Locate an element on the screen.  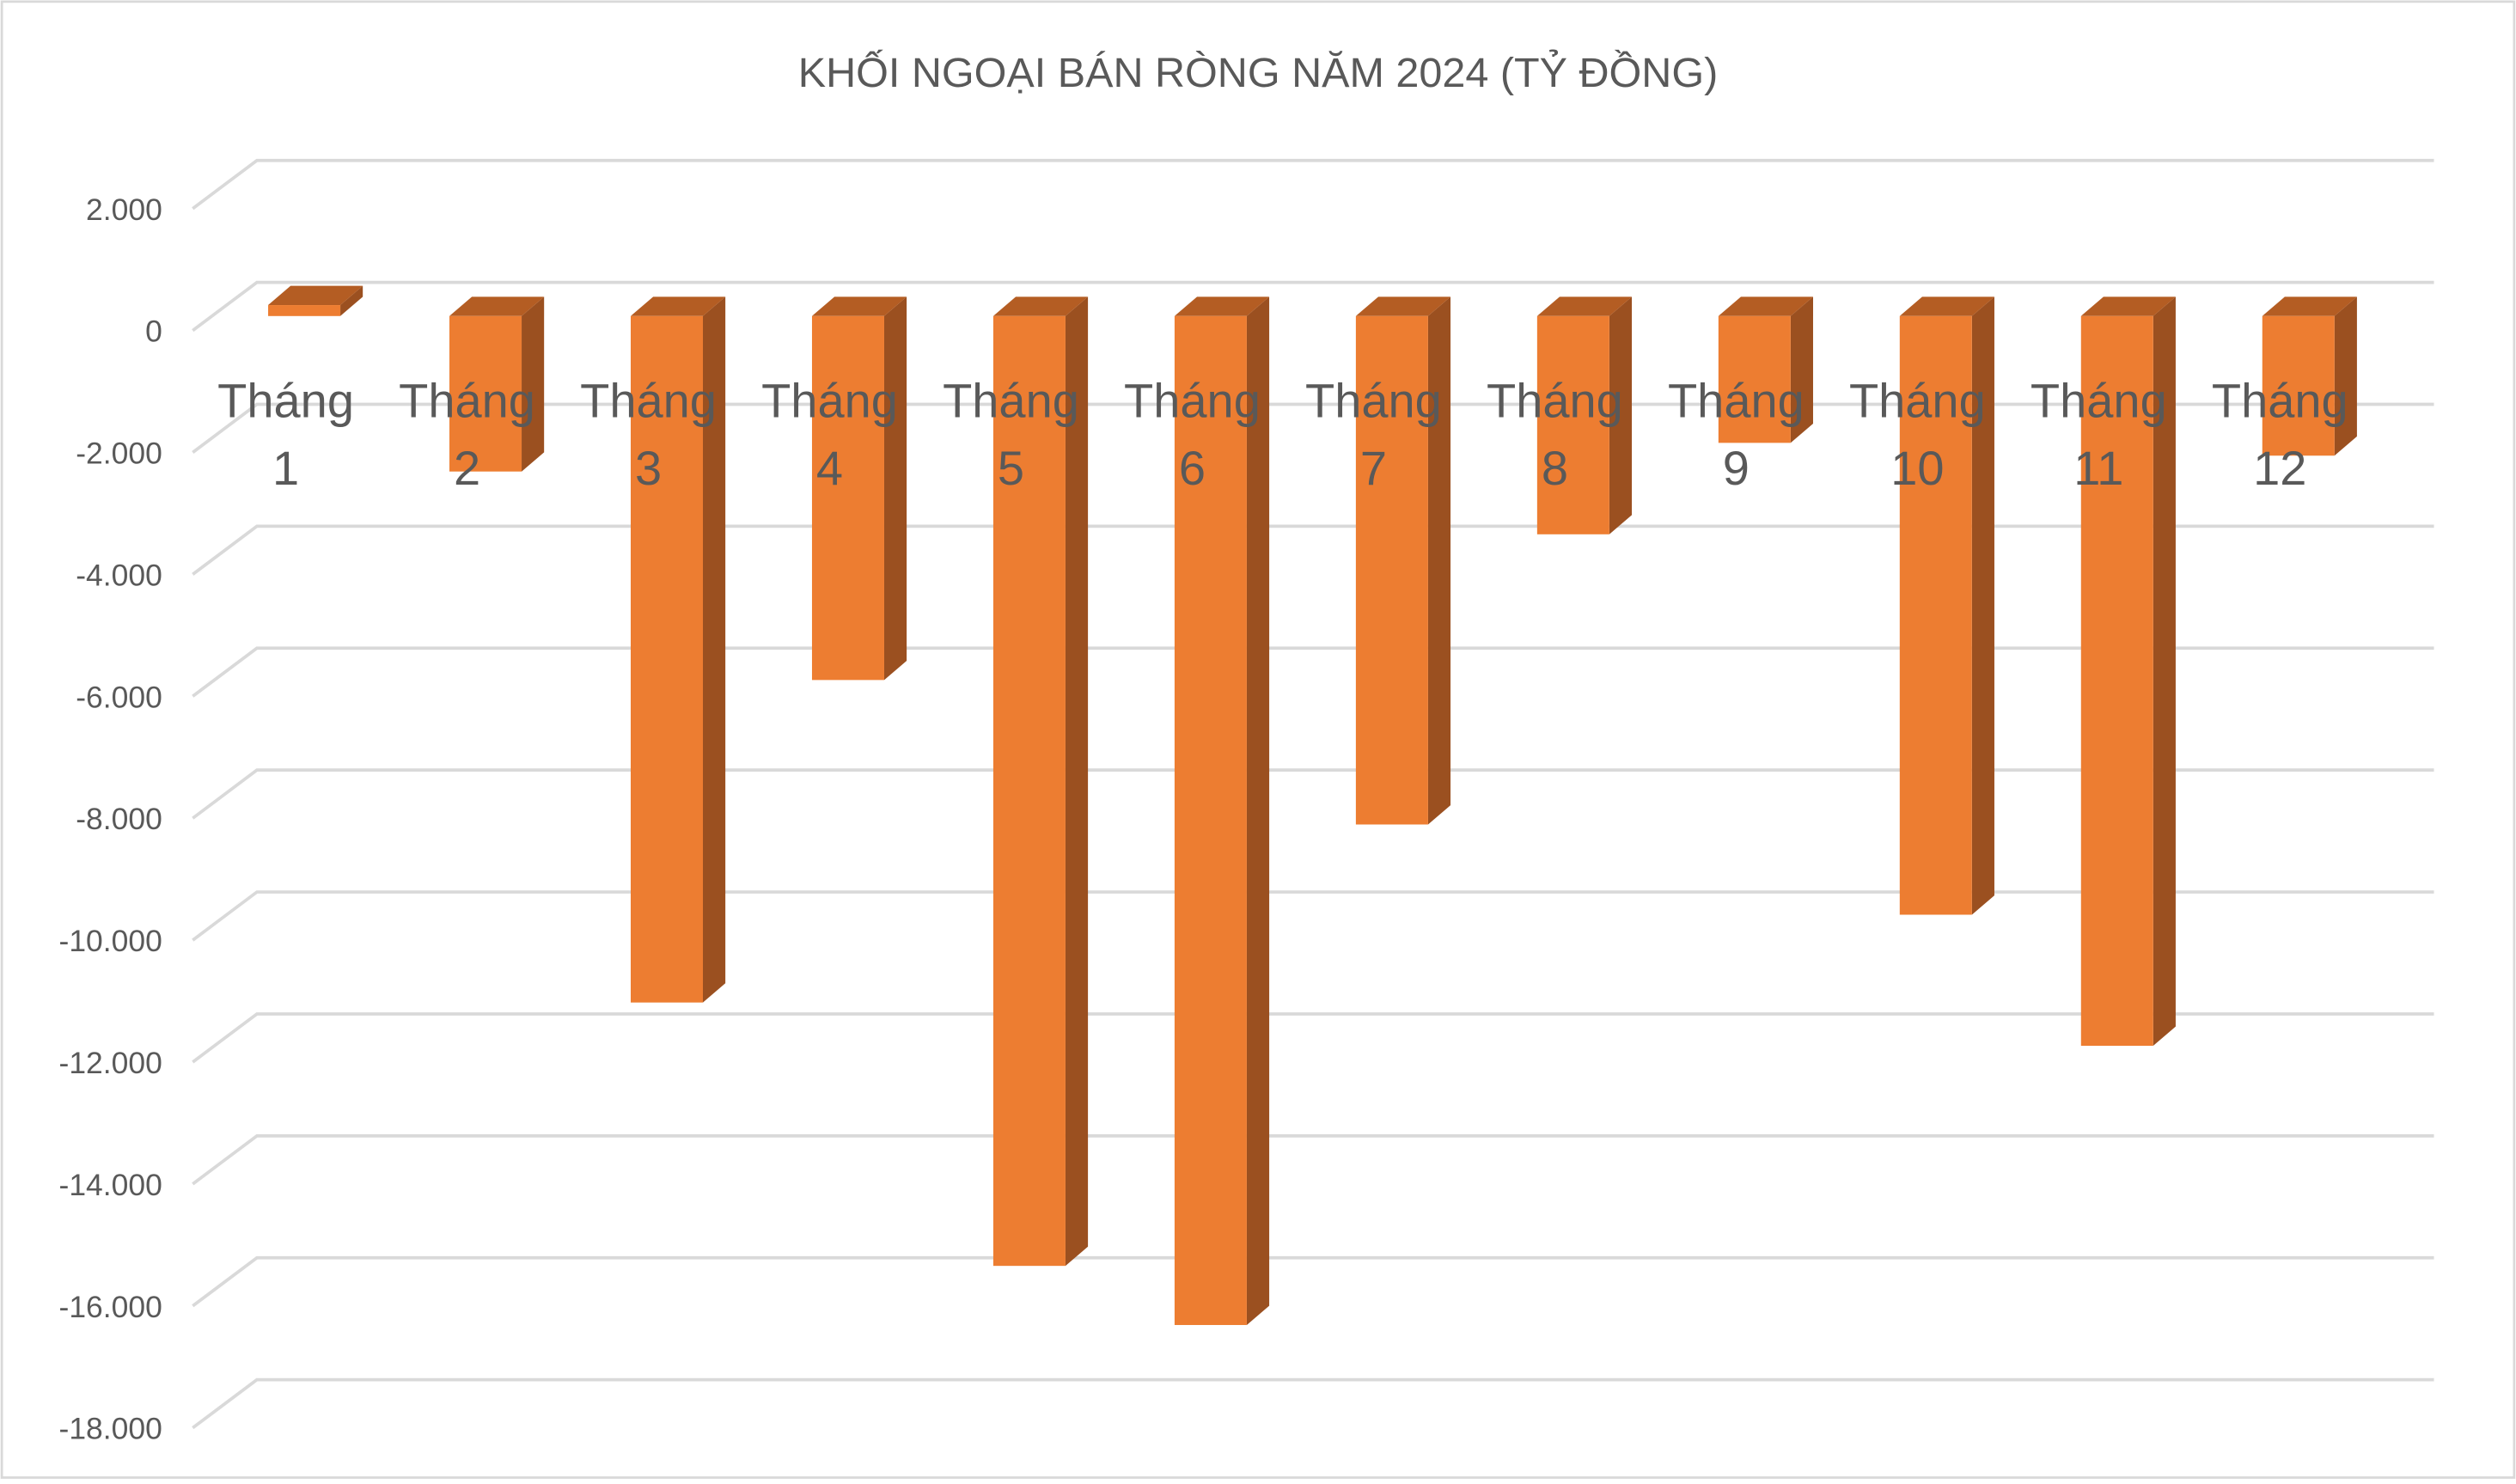
x-tick-label: 12 is located at coordinates (2279, 468).